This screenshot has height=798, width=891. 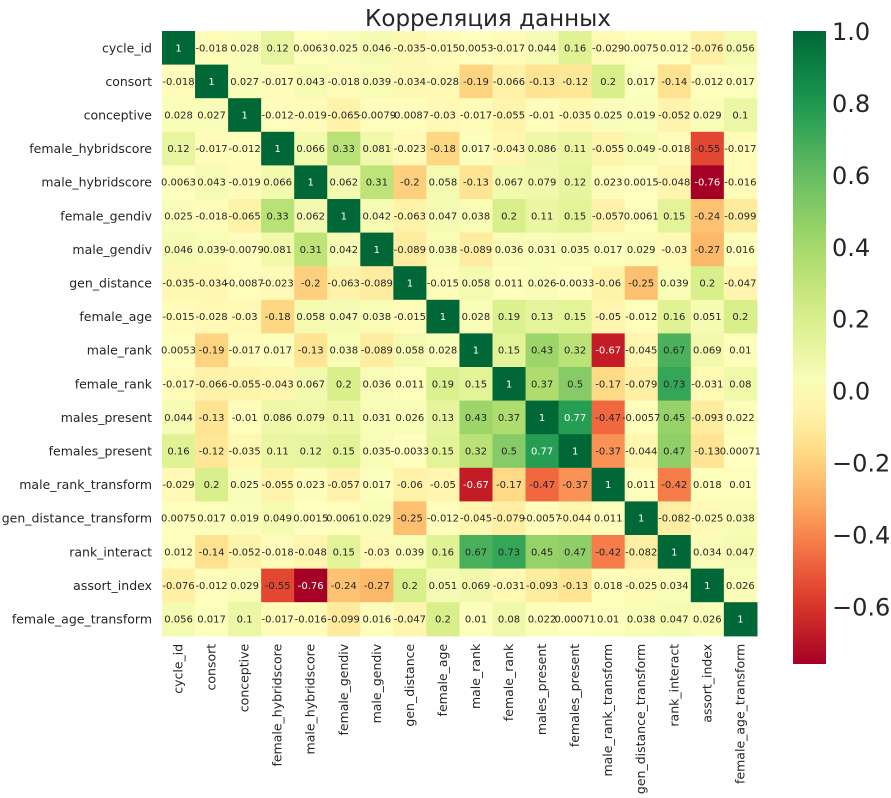 I want to click on heatmap-cell-value: 0.018, so click(x=707, y=485).